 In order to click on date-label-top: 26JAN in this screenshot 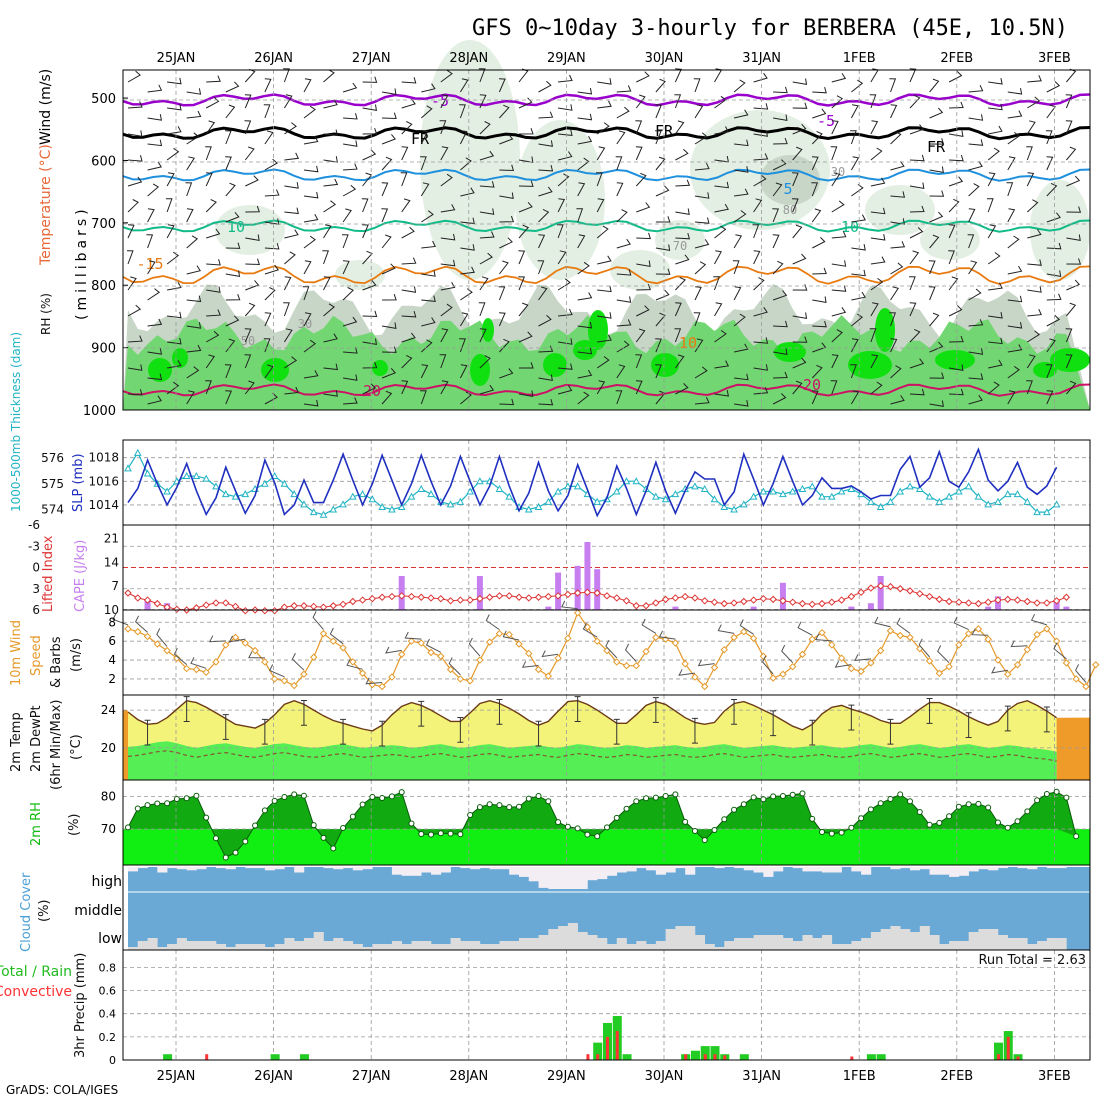, I will do `click(273, 58)`.